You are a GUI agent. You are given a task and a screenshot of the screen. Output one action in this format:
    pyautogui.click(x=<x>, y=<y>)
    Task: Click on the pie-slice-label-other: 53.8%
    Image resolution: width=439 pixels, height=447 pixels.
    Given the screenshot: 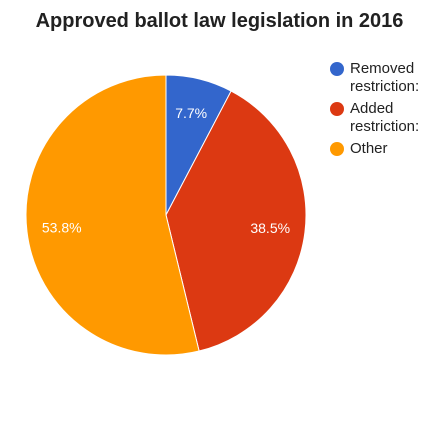 What is the action you would take?
    pyautogui.click(x=62, y=228)
    